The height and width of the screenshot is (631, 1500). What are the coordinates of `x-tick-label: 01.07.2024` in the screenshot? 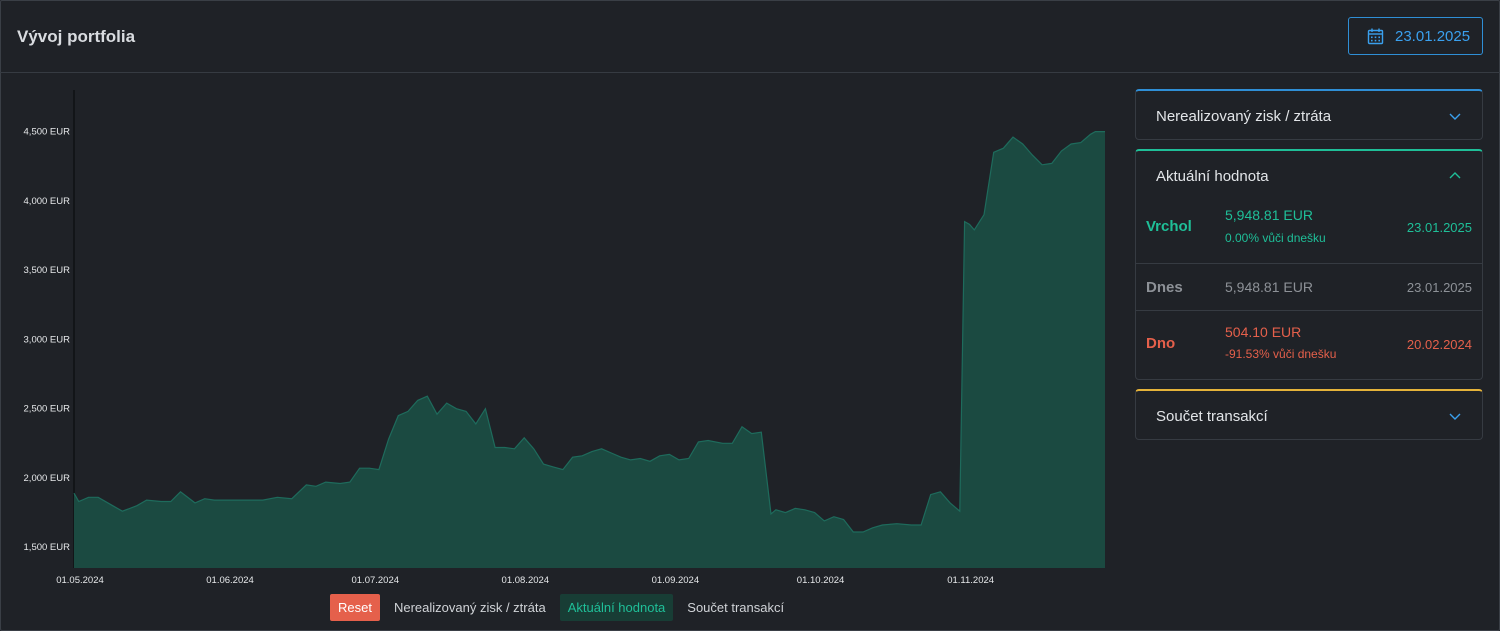 It's located at (375, 580).